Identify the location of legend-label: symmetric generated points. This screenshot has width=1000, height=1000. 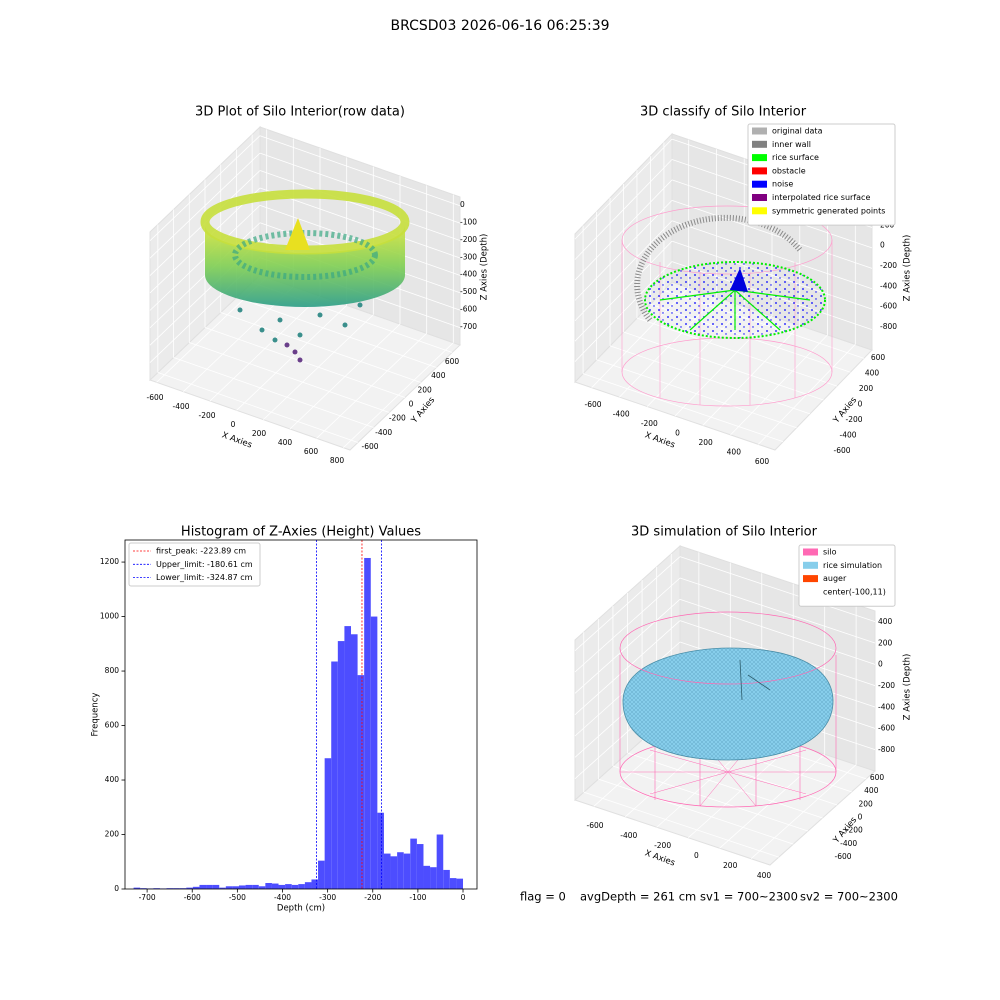
(828, 210).